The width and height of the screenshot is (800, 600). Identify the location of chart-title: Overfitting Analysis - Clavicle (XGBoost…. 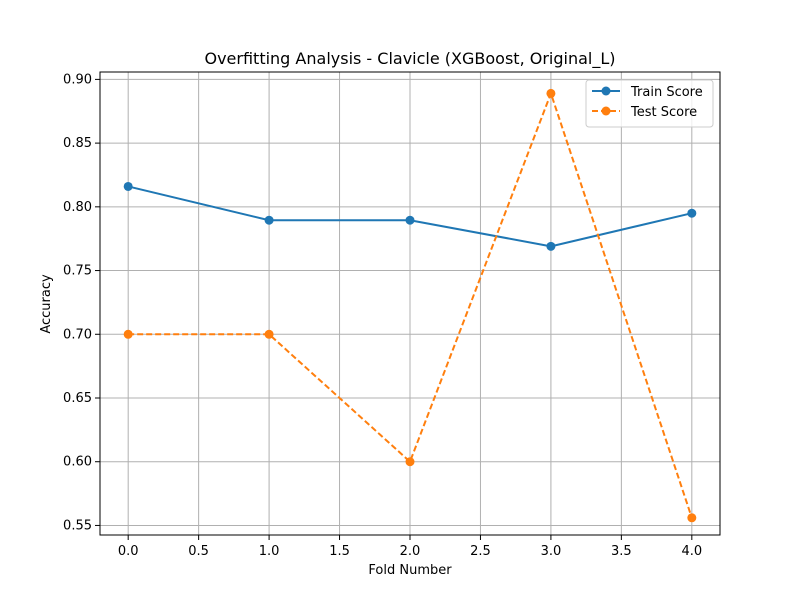
(409, 59).